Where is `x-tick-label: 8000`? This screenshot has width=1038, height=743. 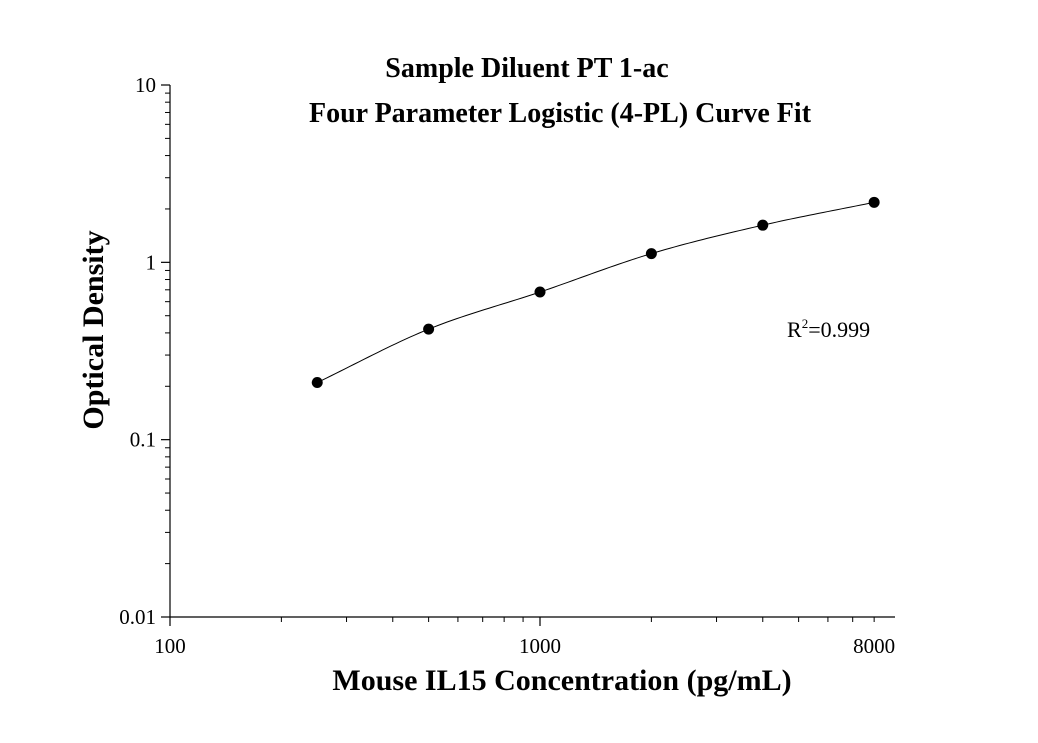 x-tick-label: 8000 is located at coordinates (874, 646).